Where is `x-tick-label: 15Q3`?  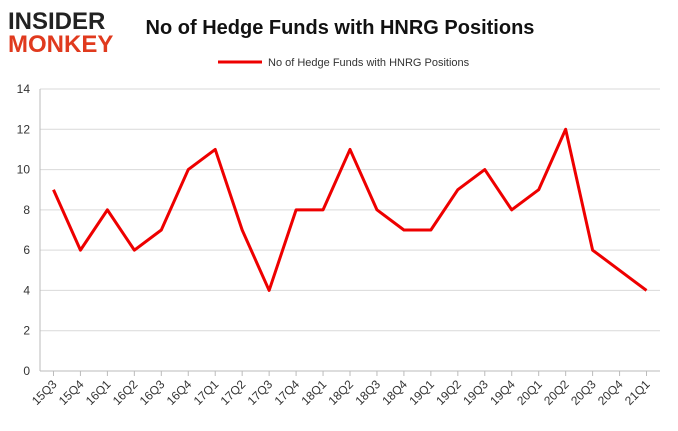 x-tick-label: 15Q3 is located at coordinates (44, 392).